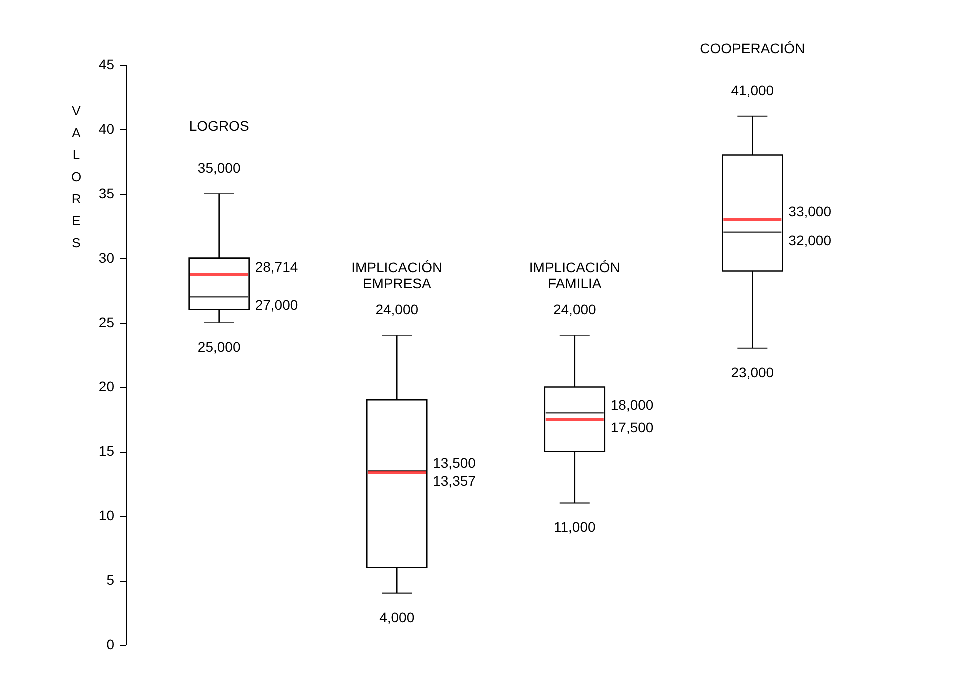 This screenshot has width=962, height=674. I want to click on y-tick-label: 10, so click(106, 516).